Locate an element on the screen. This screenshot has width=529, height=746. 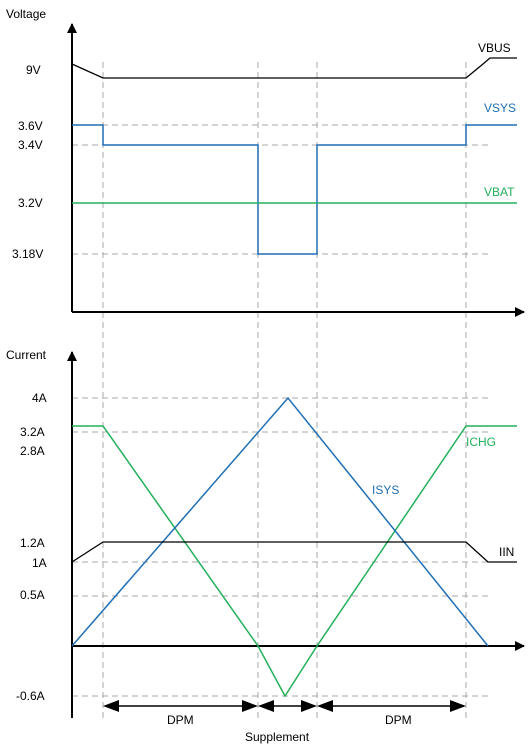
tick-3a2: 3.2A is located at coordinates (32, 432).